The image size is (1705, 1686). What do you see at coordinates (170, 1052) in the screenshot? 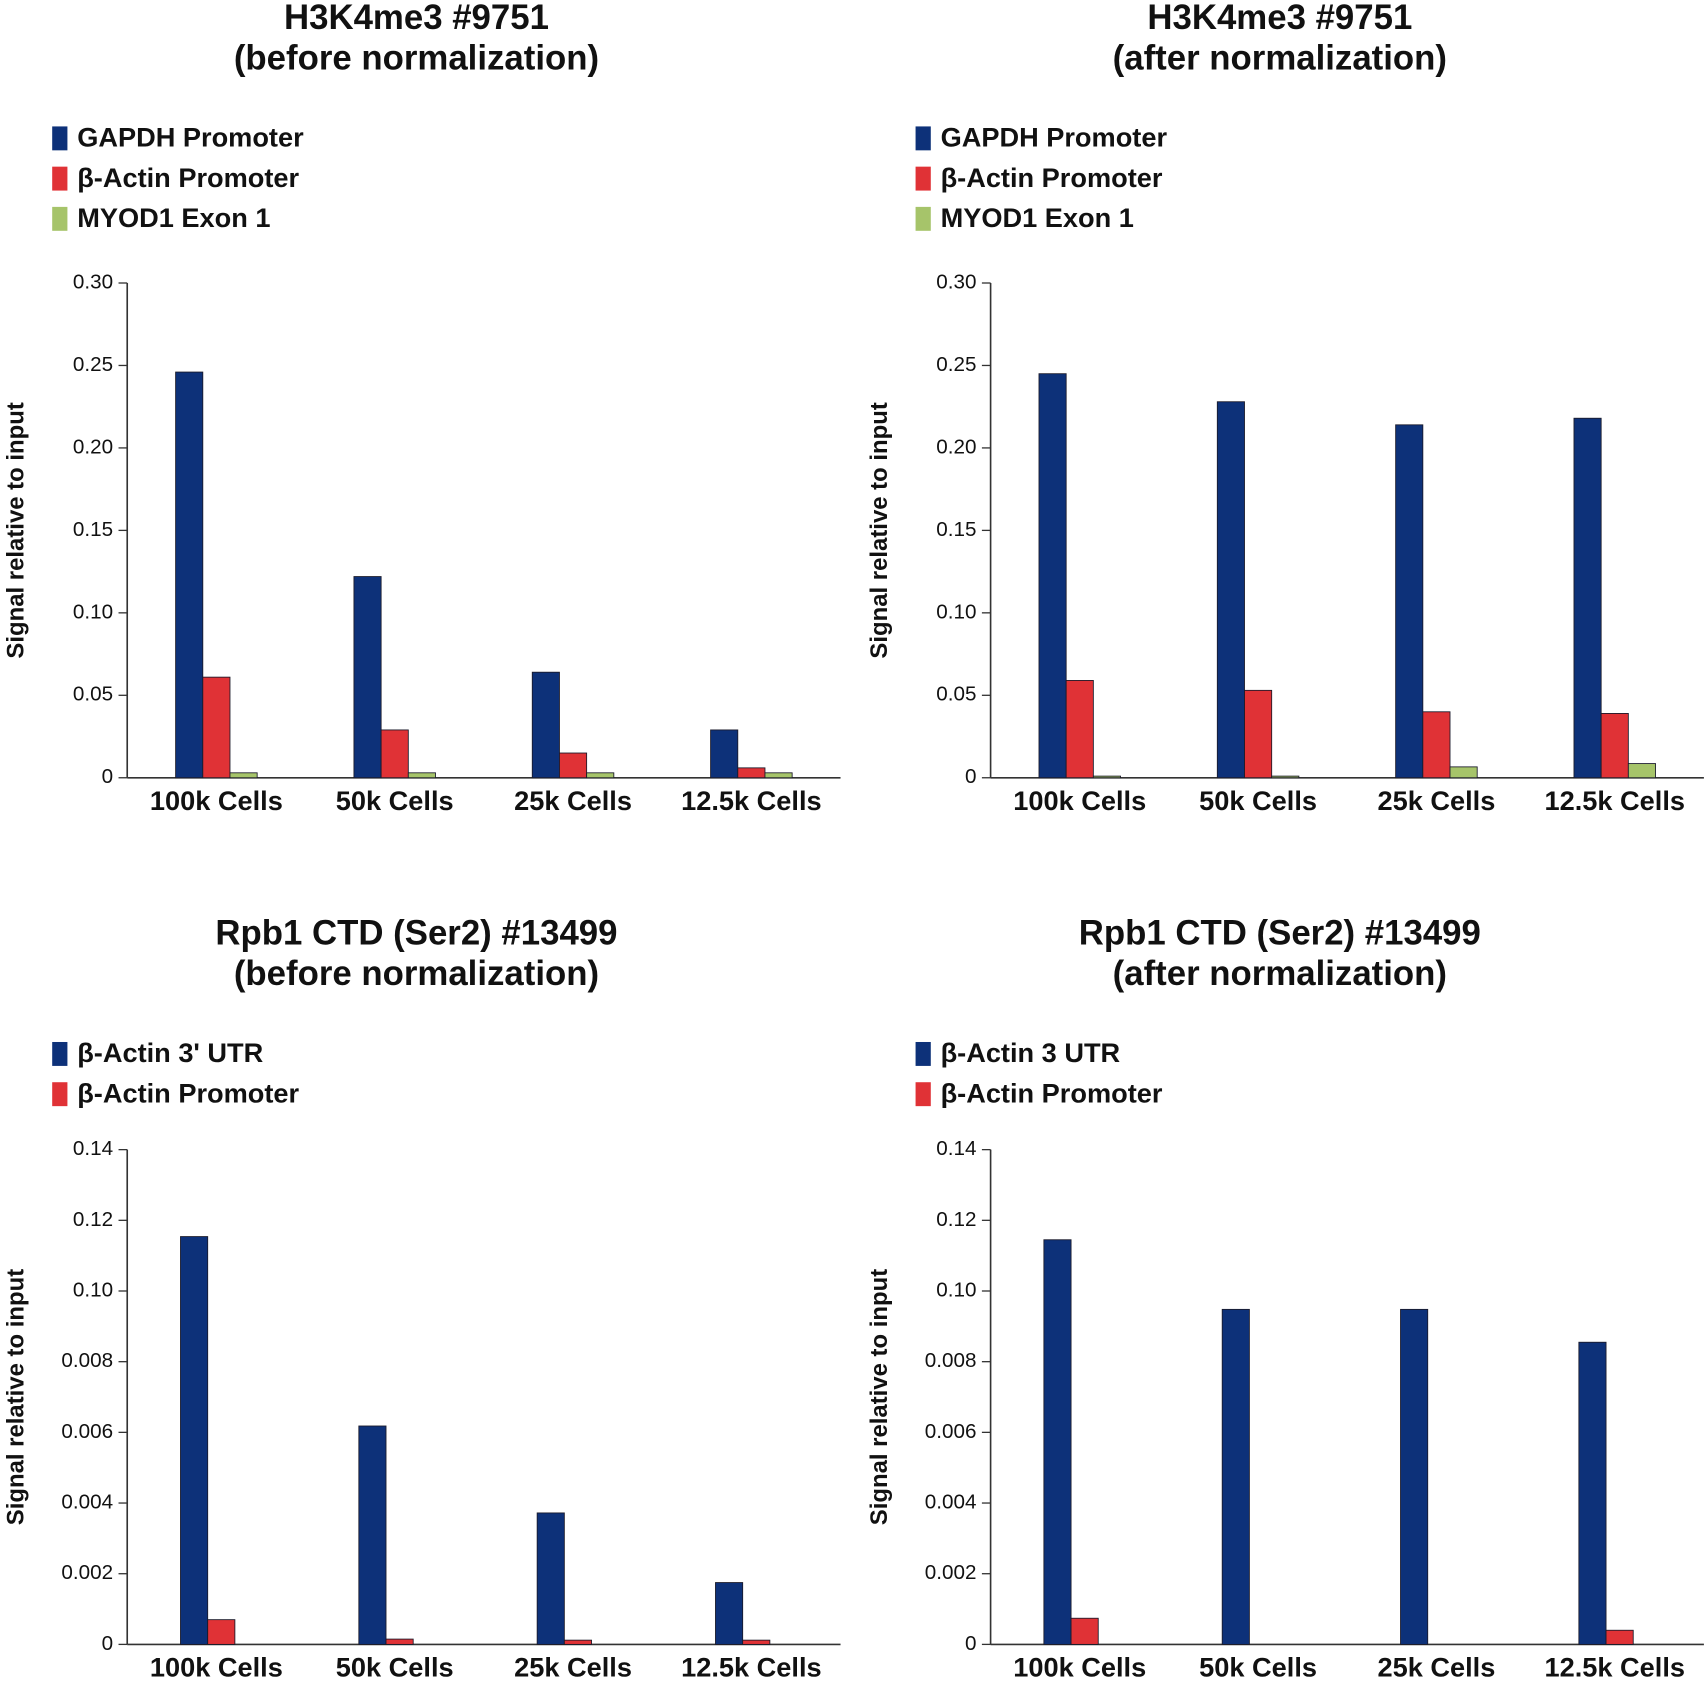
I see `legend-label: β-Actin 3' UTR` at bounding box center [170, 1052].